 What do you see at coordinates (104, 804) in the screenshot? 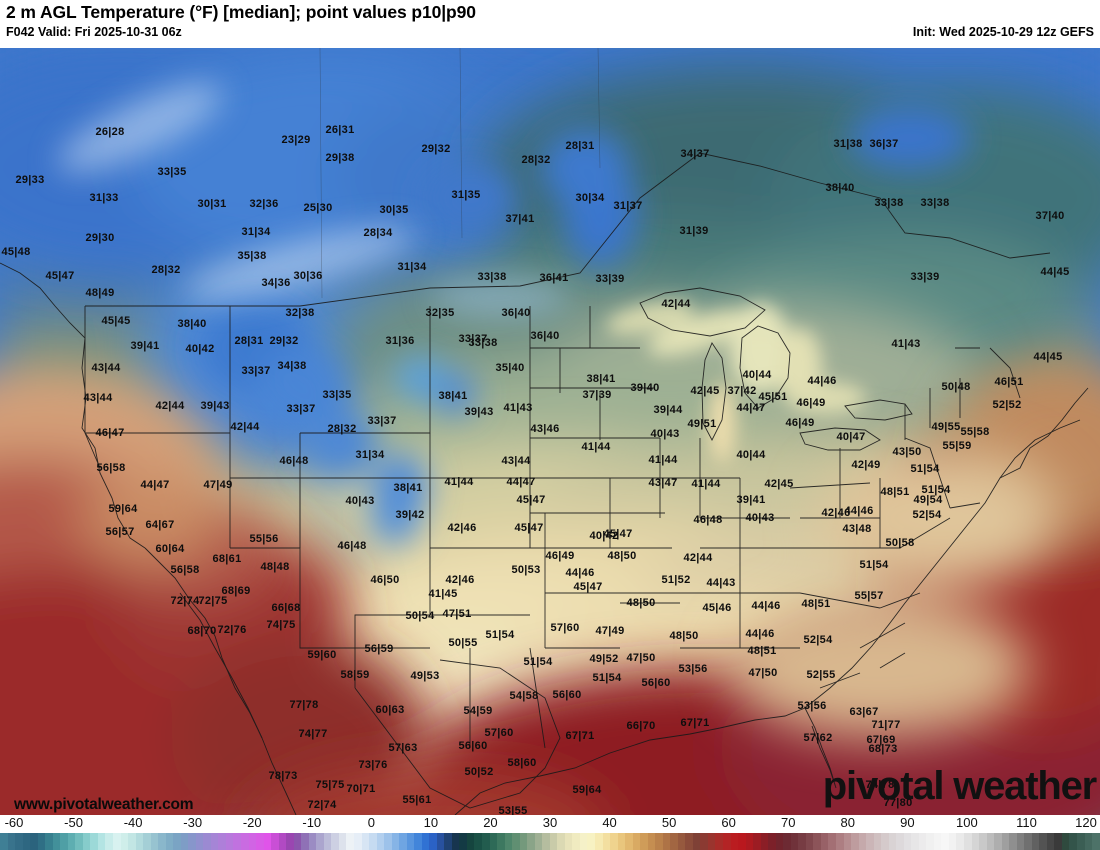
I see `watermark-url: www.pivotalweather.com` at bounding box center [104, 804].